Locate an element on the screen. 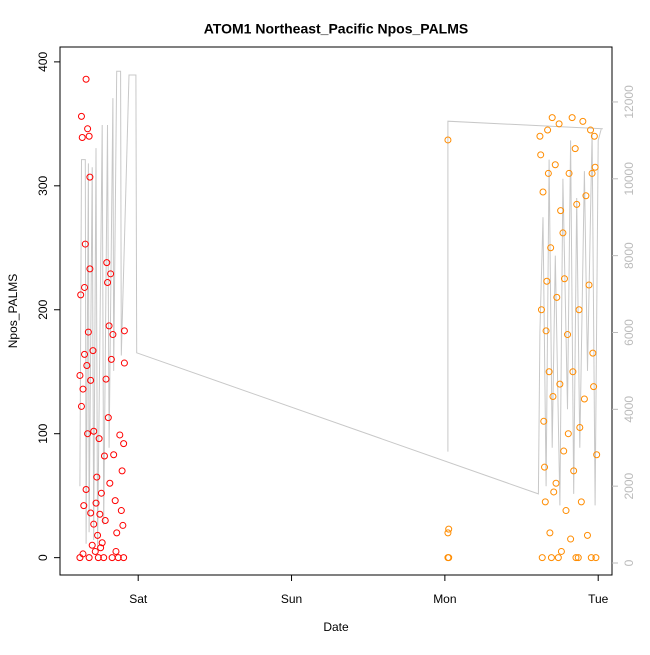 The height and width of the screenshot is (655, 650). chart-title: ATOM1 Northeast_Pacific Npos_PALMS is located at coordinates (336, 29).